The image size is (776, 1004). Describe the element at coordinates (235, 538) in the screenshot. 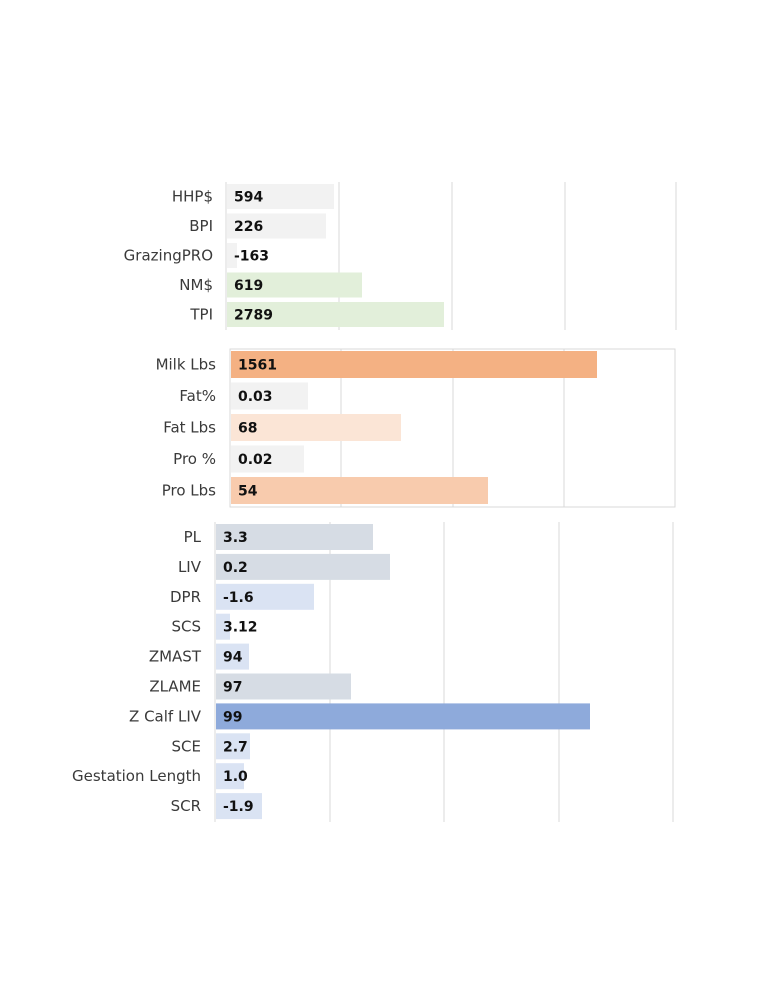

I see `value-label: 3.3` at that location.